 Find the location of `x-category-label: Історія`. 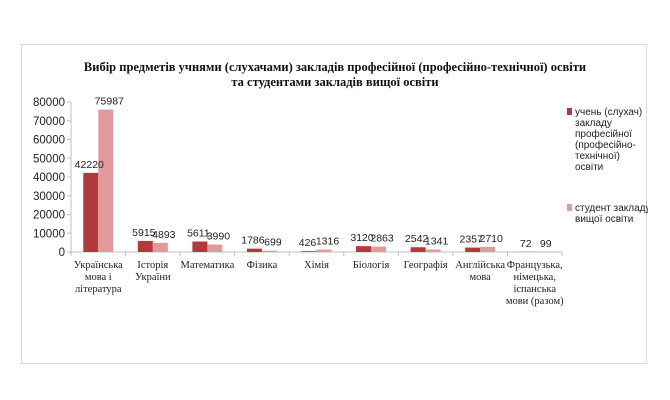

x-category-label: Історія is located at coordinates (152, 265).